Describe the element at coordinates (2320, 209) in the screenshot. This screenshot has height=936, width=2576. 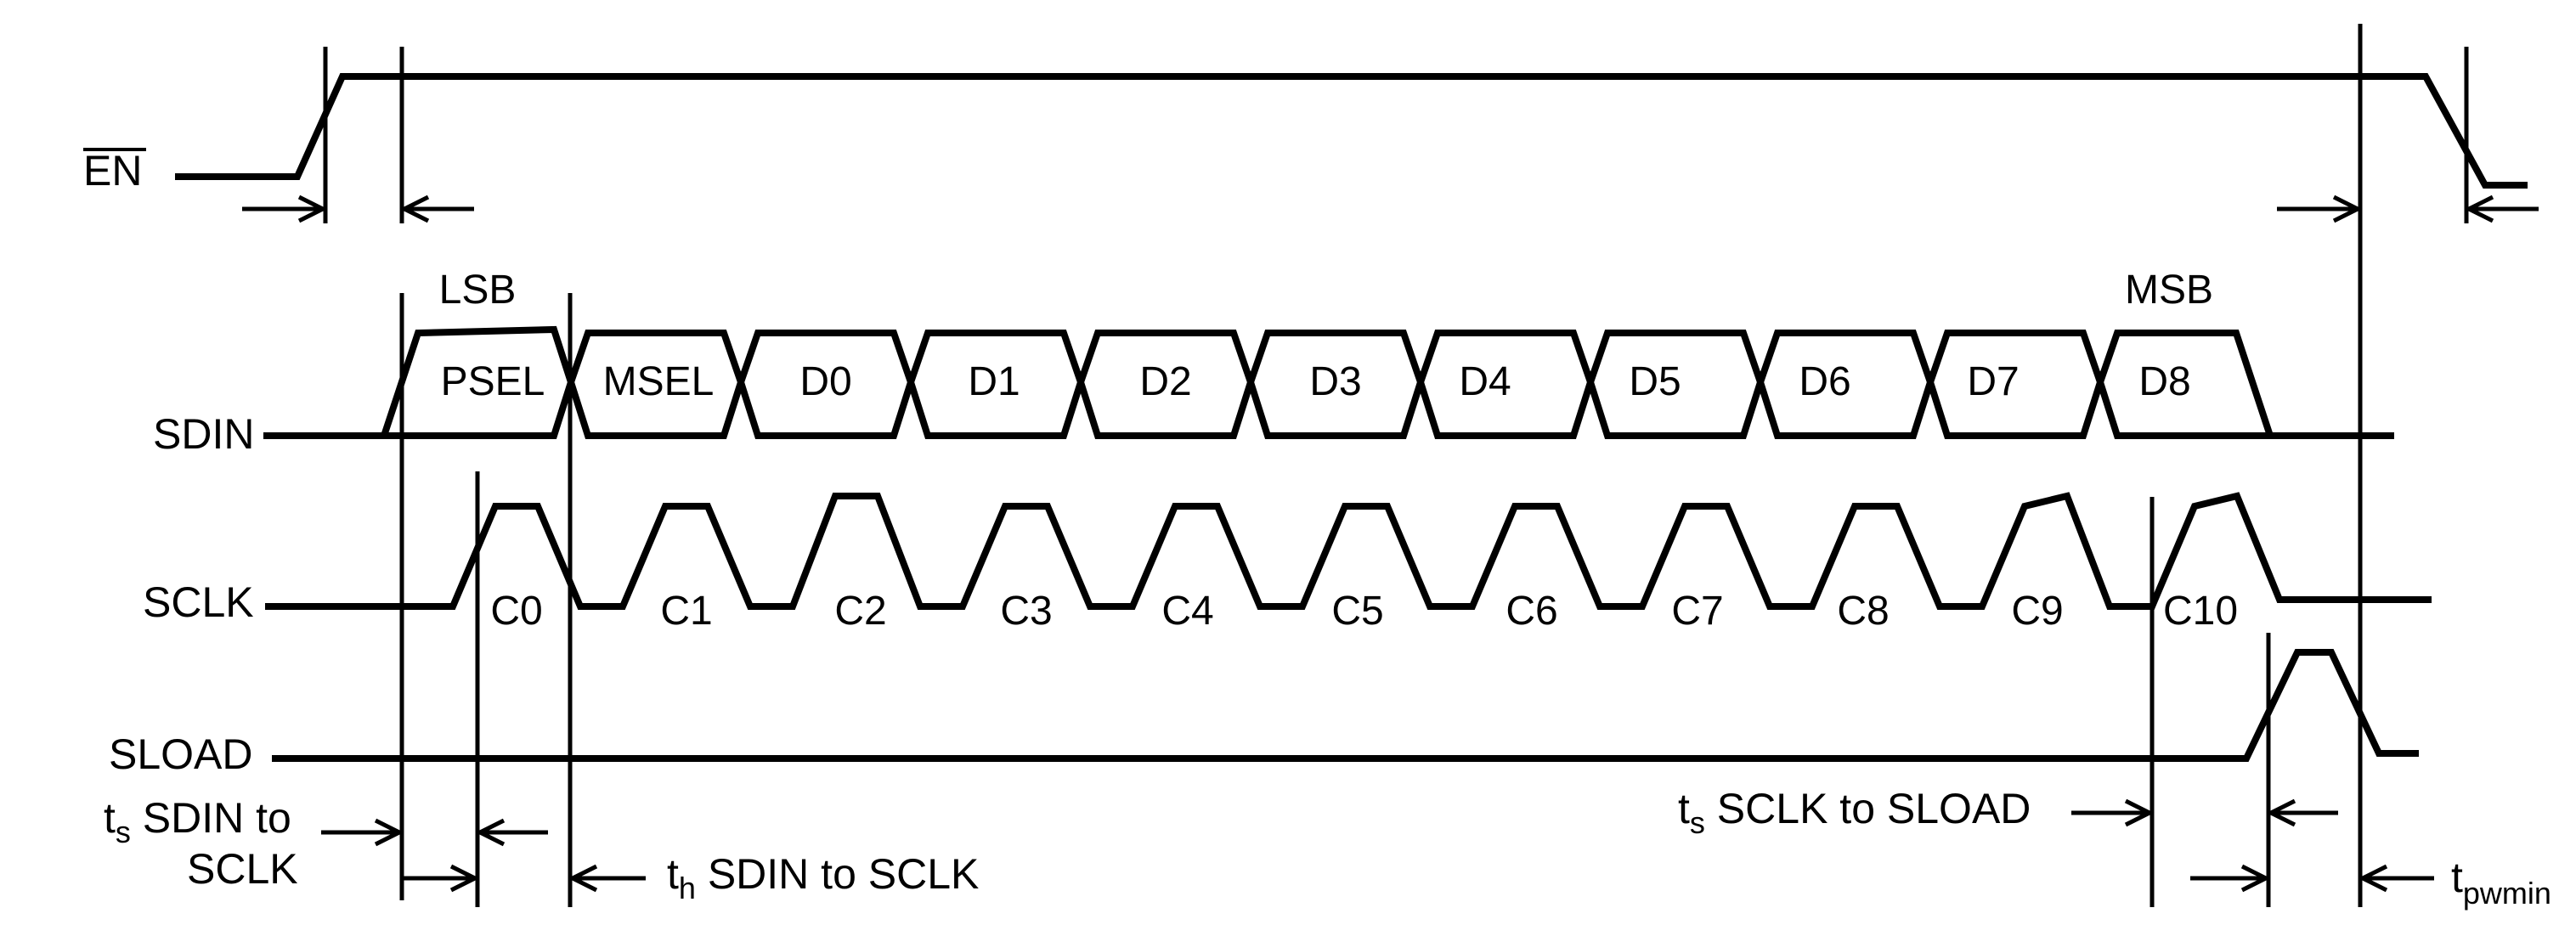
I see `arrow-en-hold-in` at that location.